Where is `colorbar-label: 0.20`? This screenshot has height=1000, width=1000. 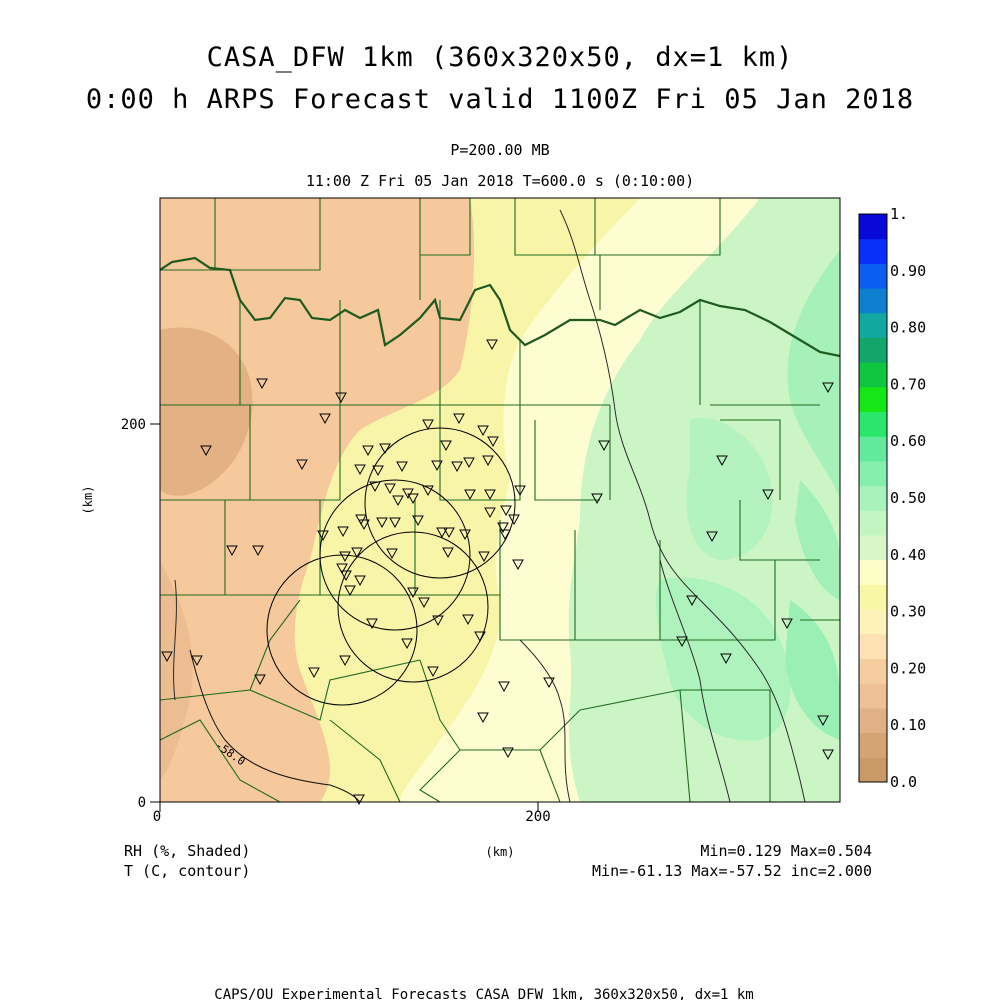
colorbar-label: 0.20 is located at coordinates (908, 668).